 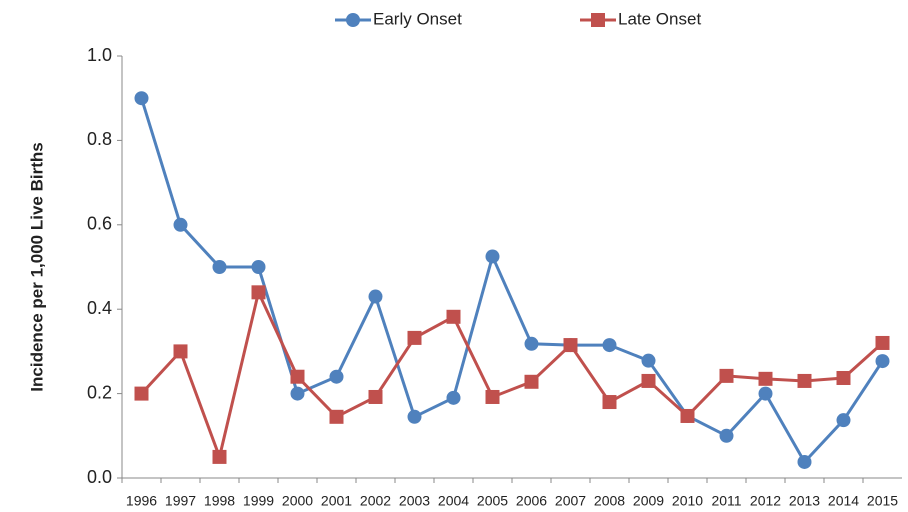 What do you see at coordinates (659, 18) in the screenshot?
I see `legend-label: Late Onset` at bounding box center [659, 18].